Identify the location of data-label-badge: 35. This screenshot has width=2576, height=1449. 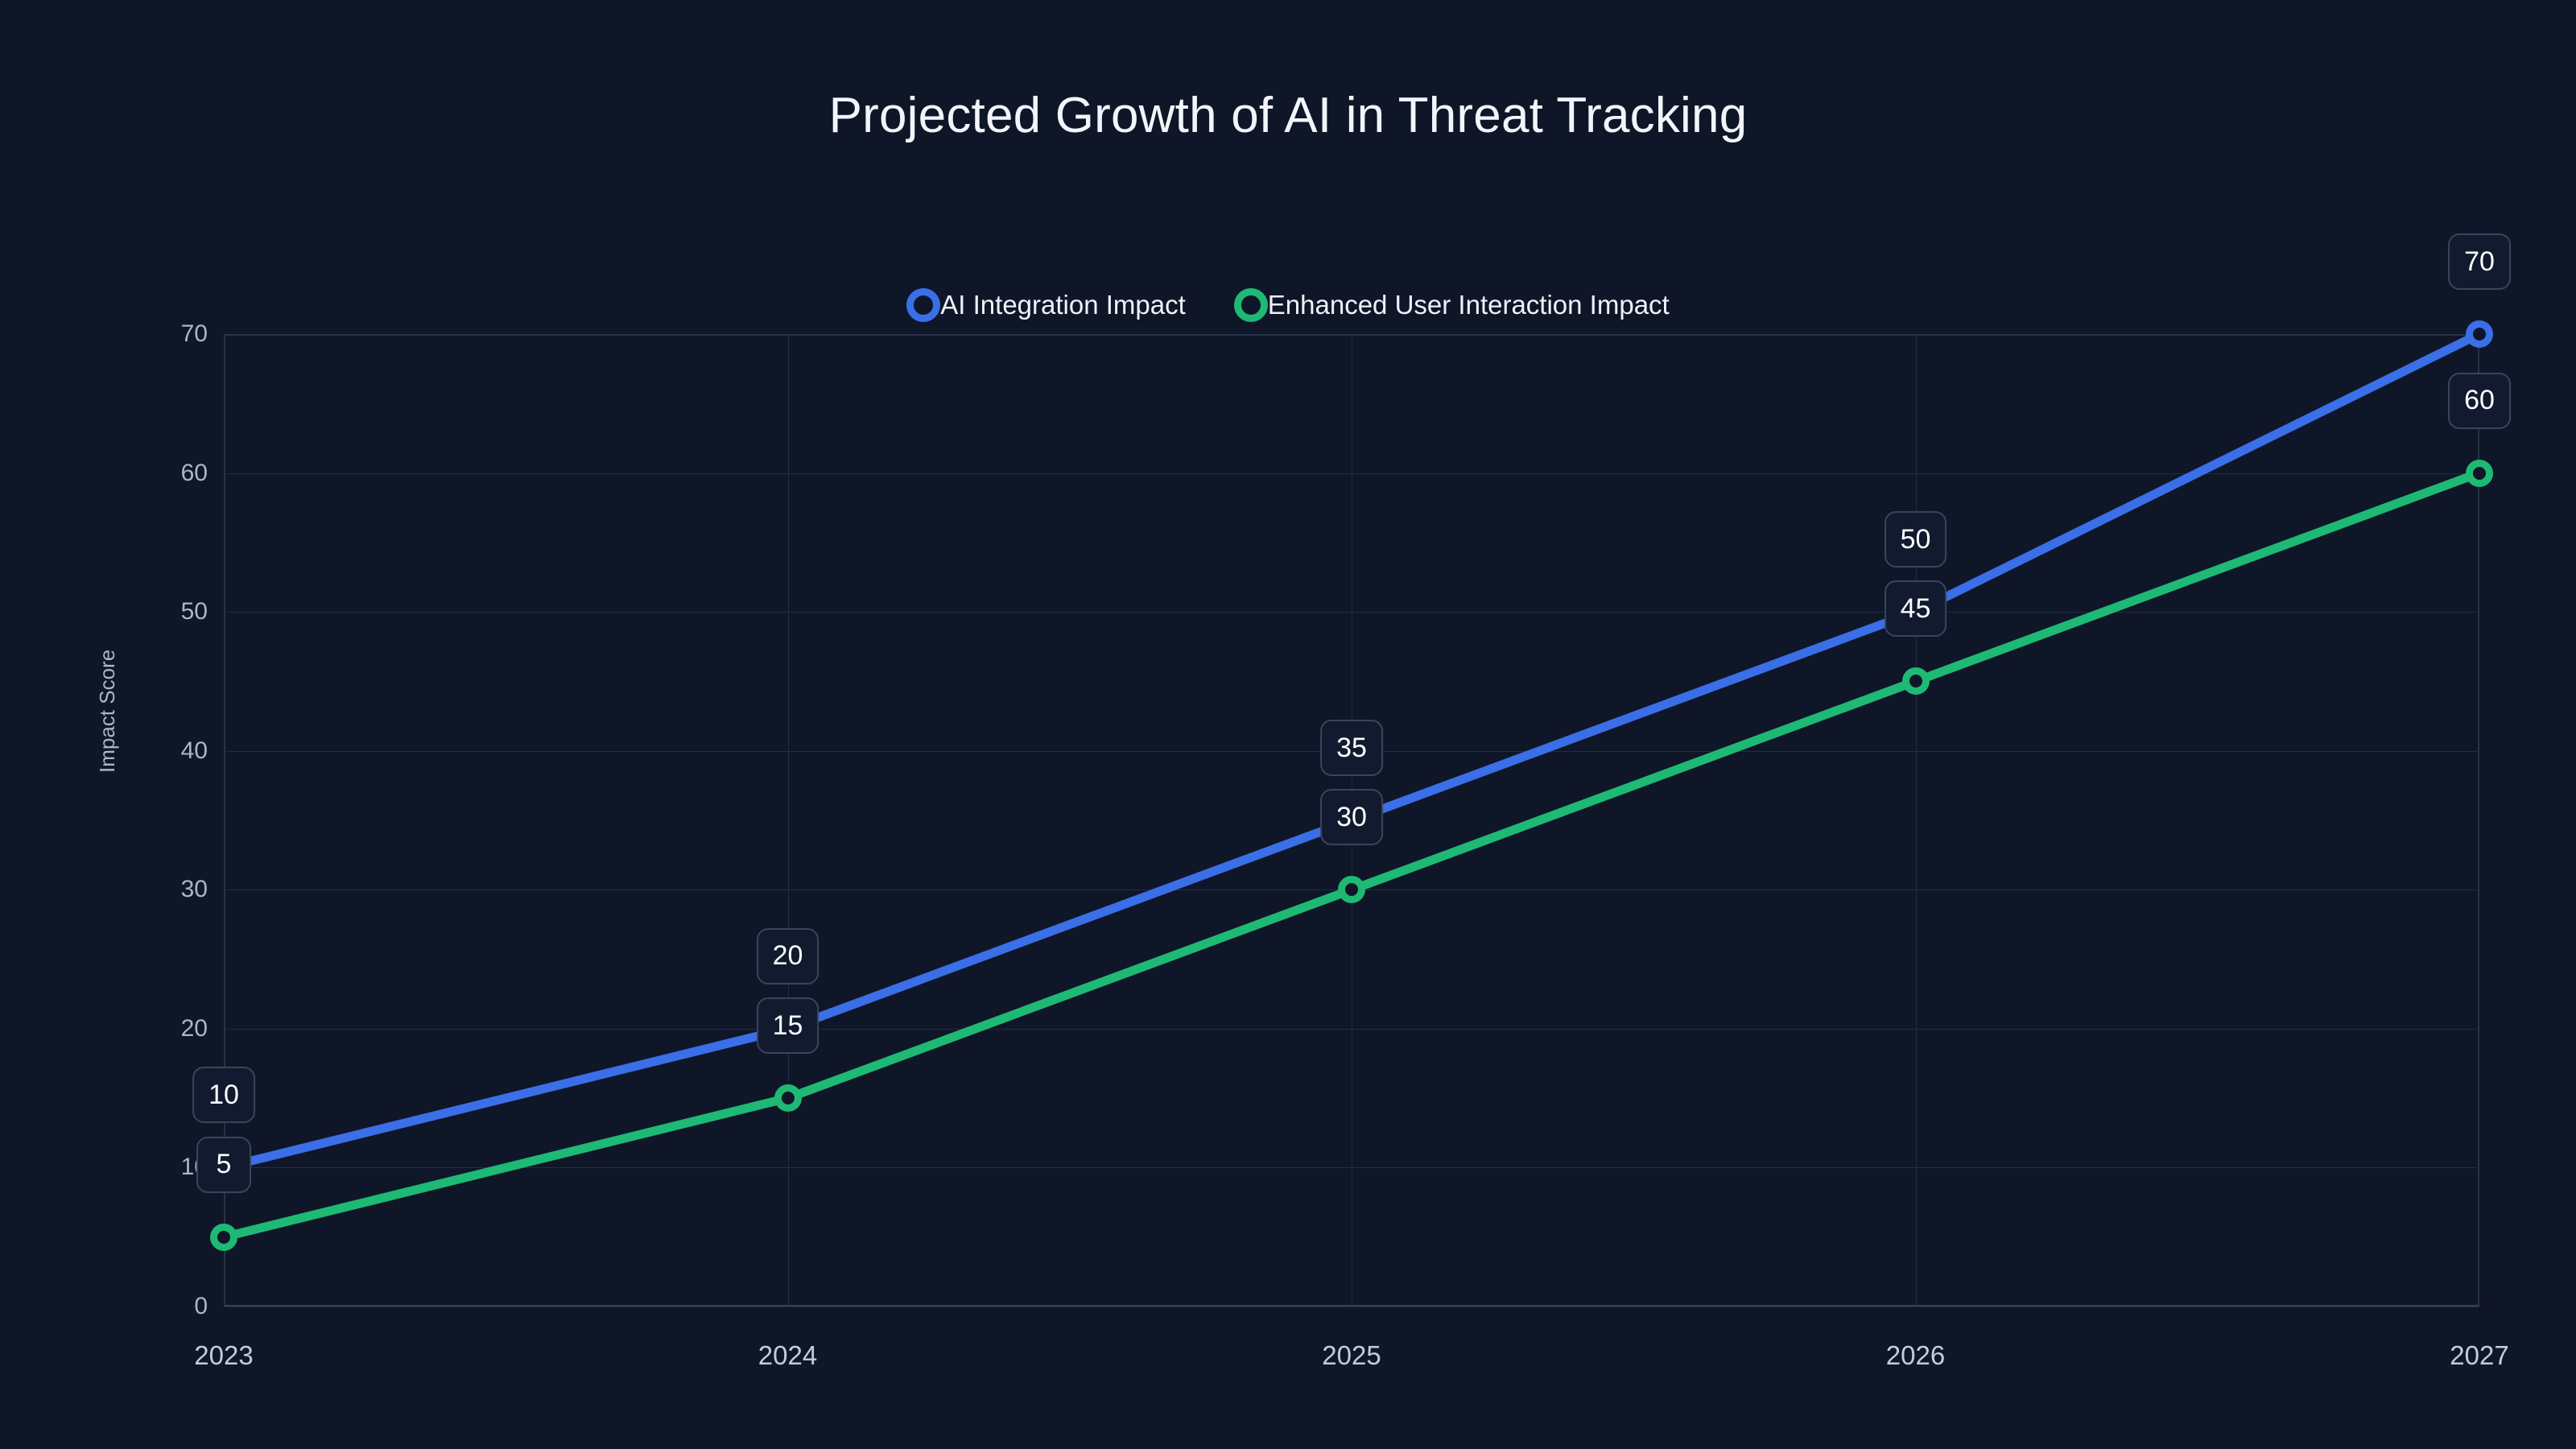
(1351, 748).